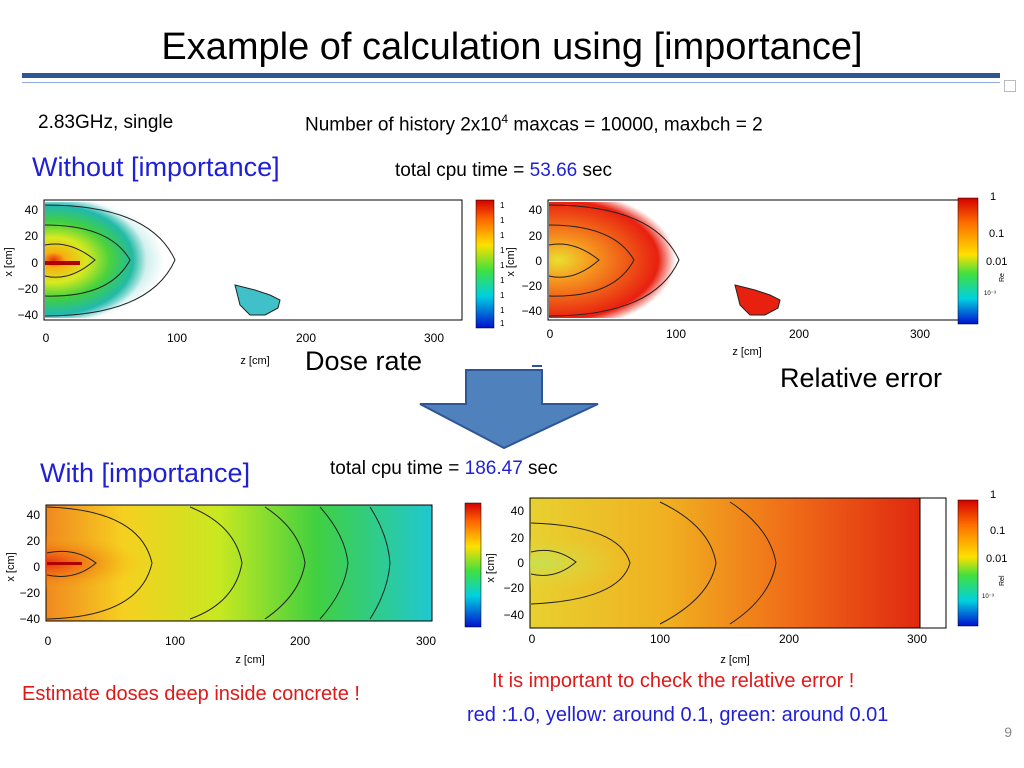 This screenshot has width=1024, height=768. I want to click on note-deep-dose: Estimate doses deep inside concrete !, so click(191, 694).